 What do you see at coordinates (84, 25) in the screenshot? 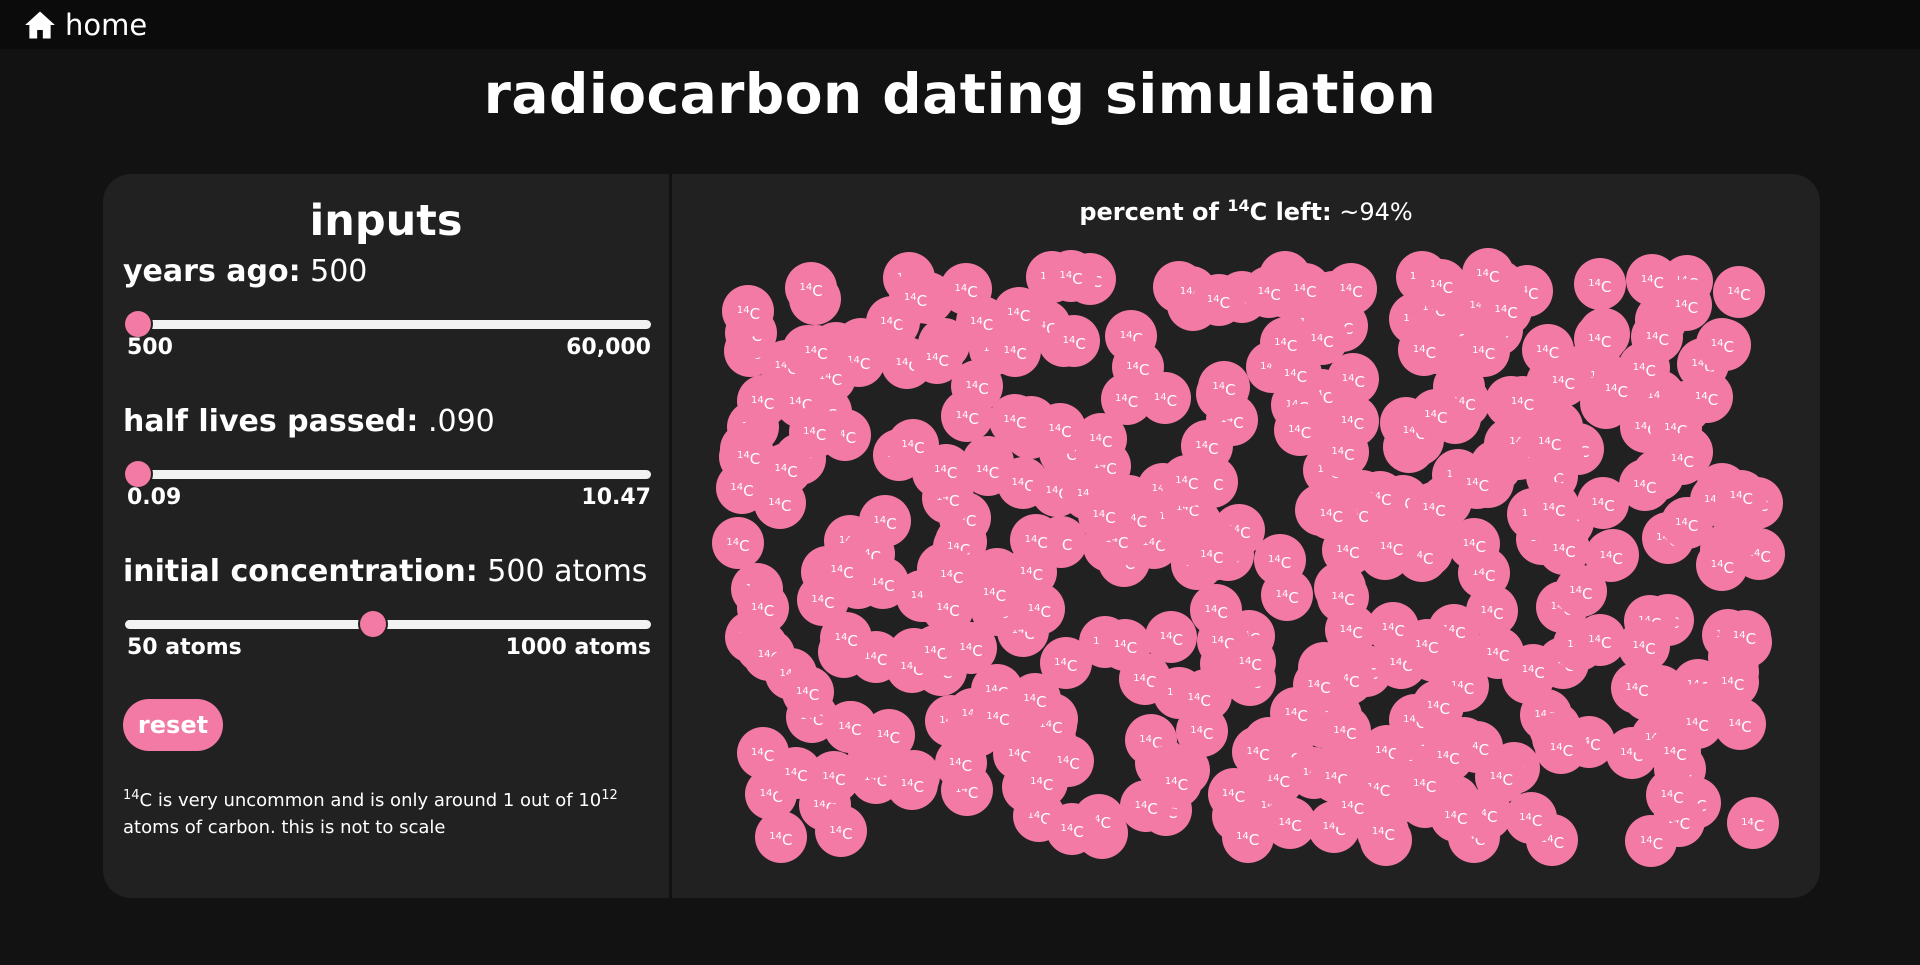
I see `home-link: home` at bounding box center [84, 25].